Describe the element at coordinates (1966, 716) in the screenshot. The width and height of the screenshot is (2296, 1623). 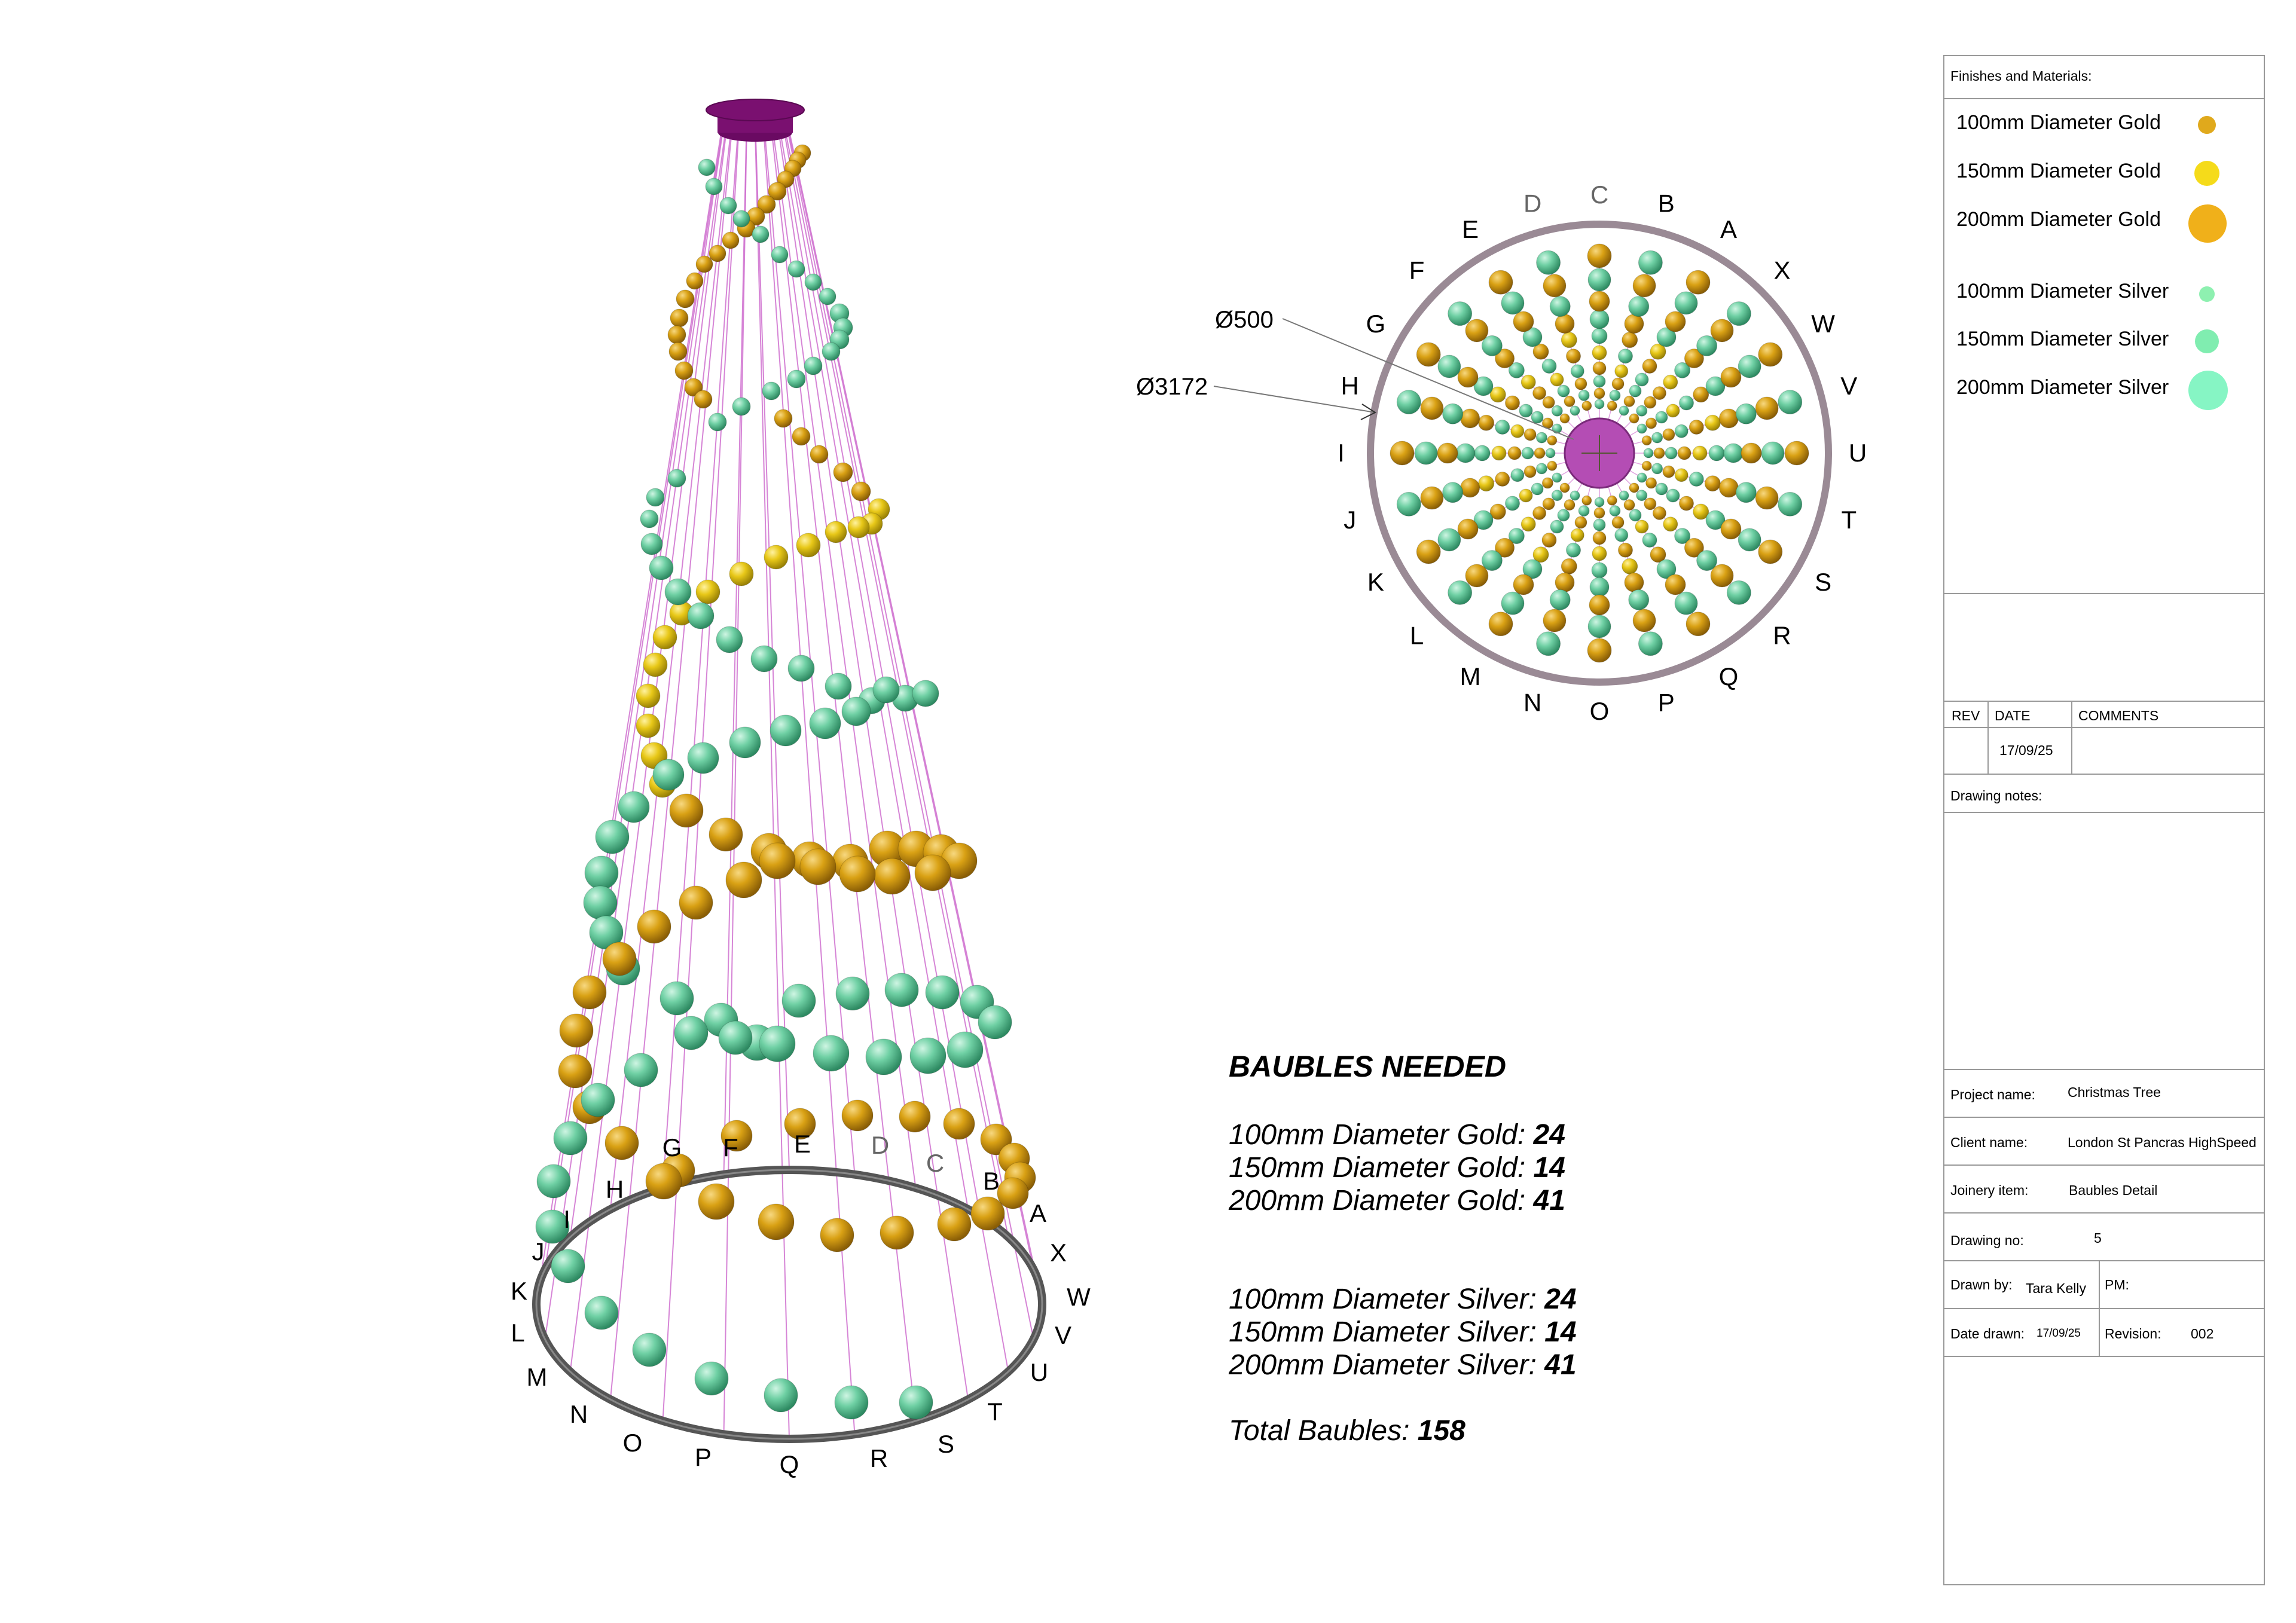
I see `rev-header: REV` at that location.